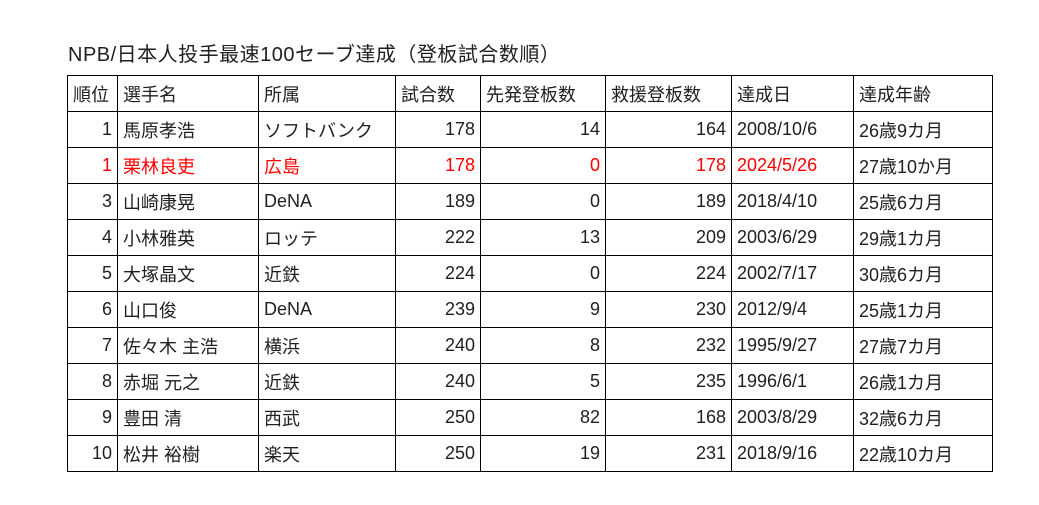  I want to click on table-row: 5 大塚晶文 近鉄 224 0 224 2002/7/17 30歳6カ月, so click(530, 273).